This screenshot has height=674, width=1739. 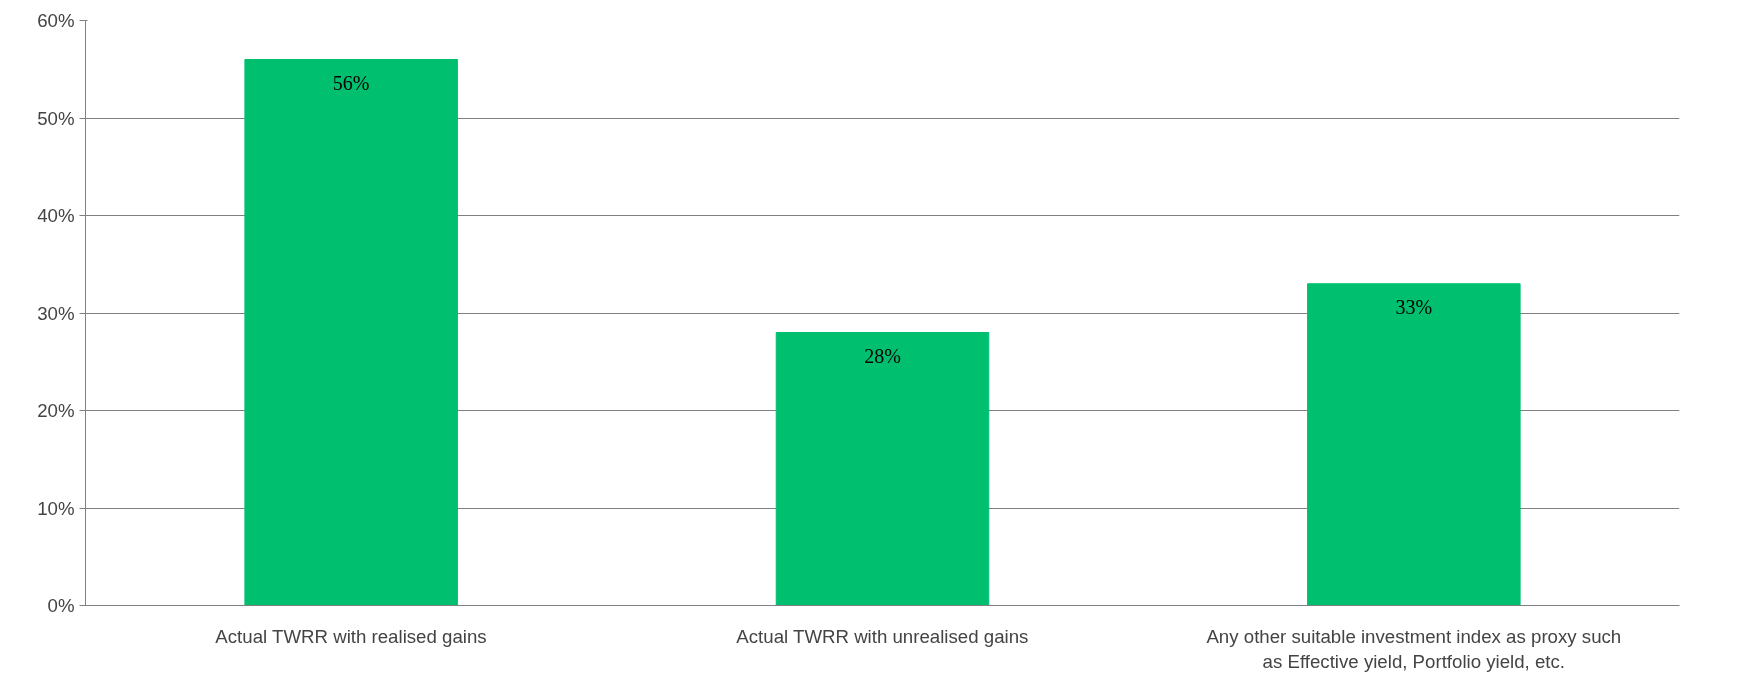 I want to click on y-tick-label: 20%, so click(x=56, y=410).